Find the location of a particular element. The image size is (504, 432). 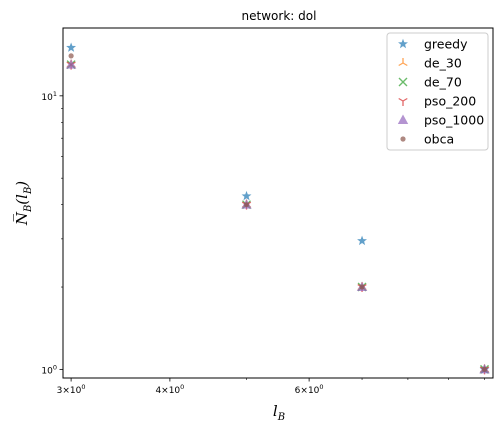

legend-marker-greedy is located at coordinates (403, 43).